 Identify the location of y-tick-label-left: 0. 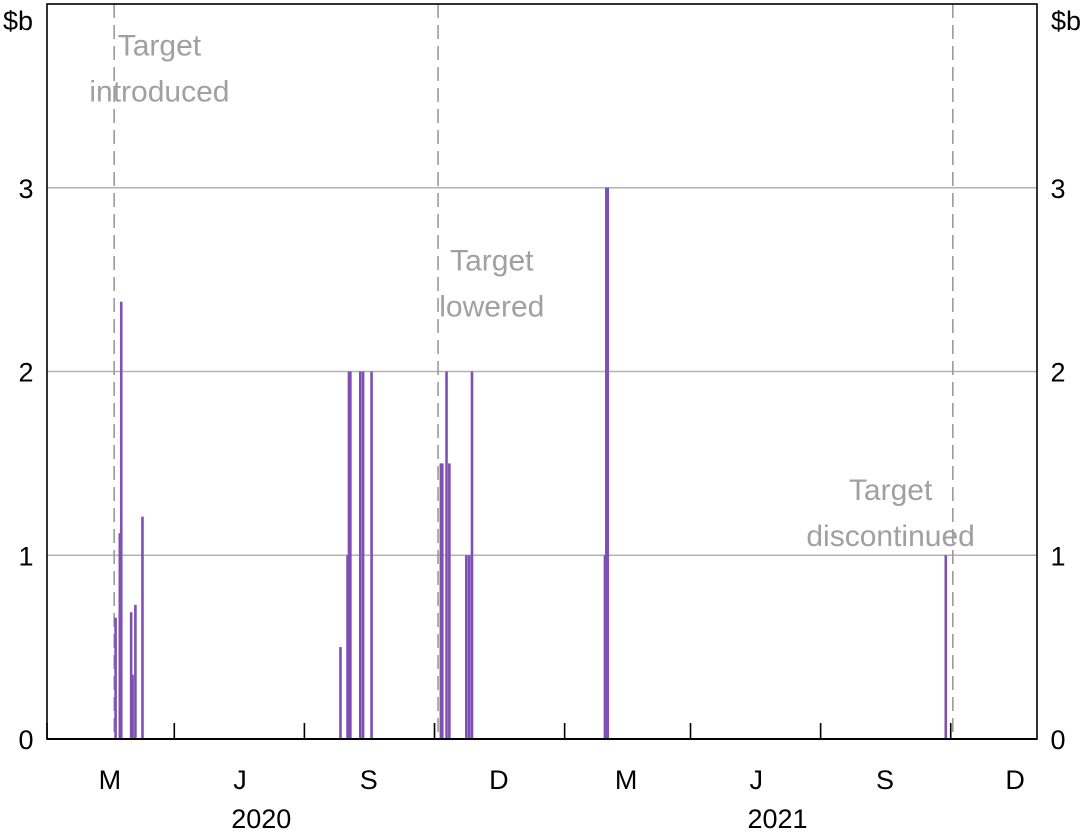
(25, 740).